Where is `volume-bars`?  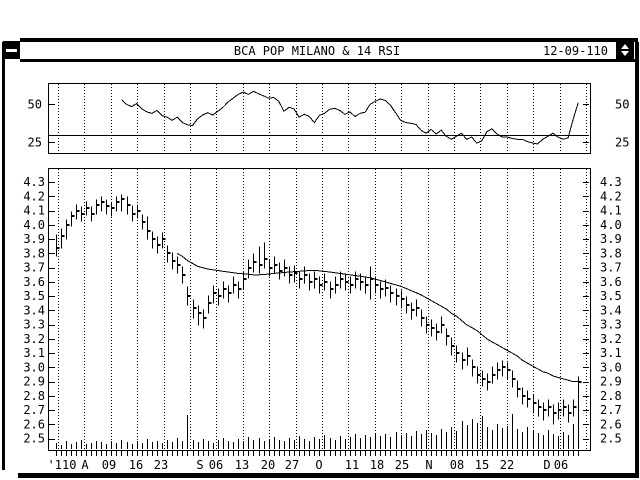
volume-bars is located at coordinates (317, 430).